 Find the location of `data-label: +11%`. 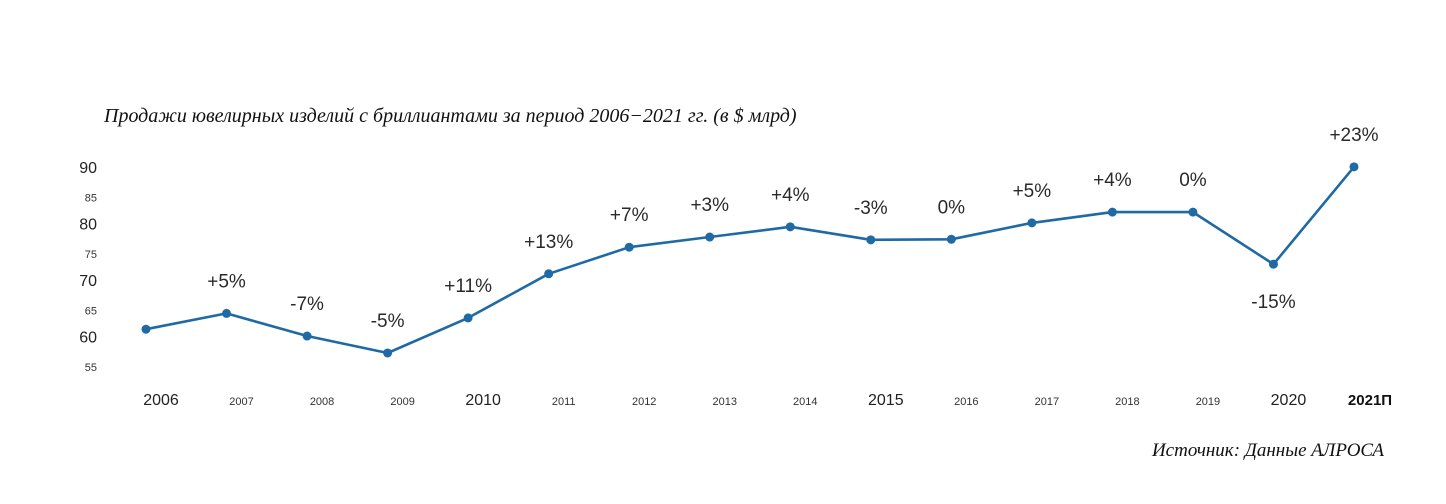

data-label: +11% is located at coordinates (468, 286).